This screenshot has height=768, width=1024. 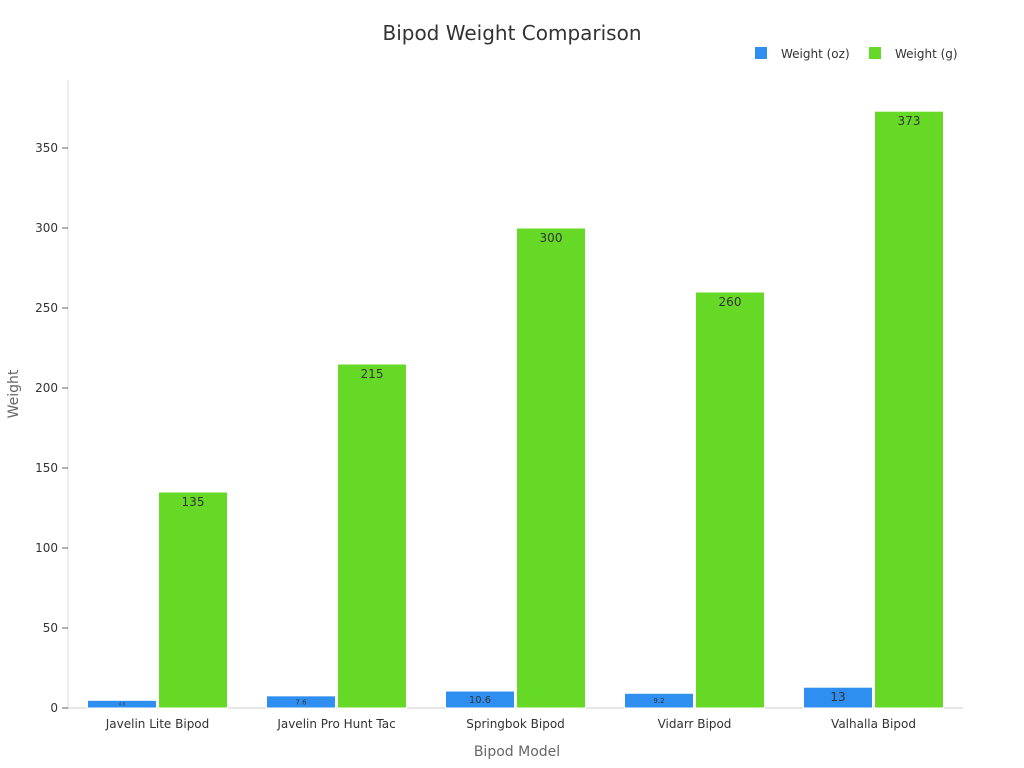 What do you see at coordinates (46, 148) in the screenshot?
I see `y-tick-label: 350` at bounding box center [46, 148].